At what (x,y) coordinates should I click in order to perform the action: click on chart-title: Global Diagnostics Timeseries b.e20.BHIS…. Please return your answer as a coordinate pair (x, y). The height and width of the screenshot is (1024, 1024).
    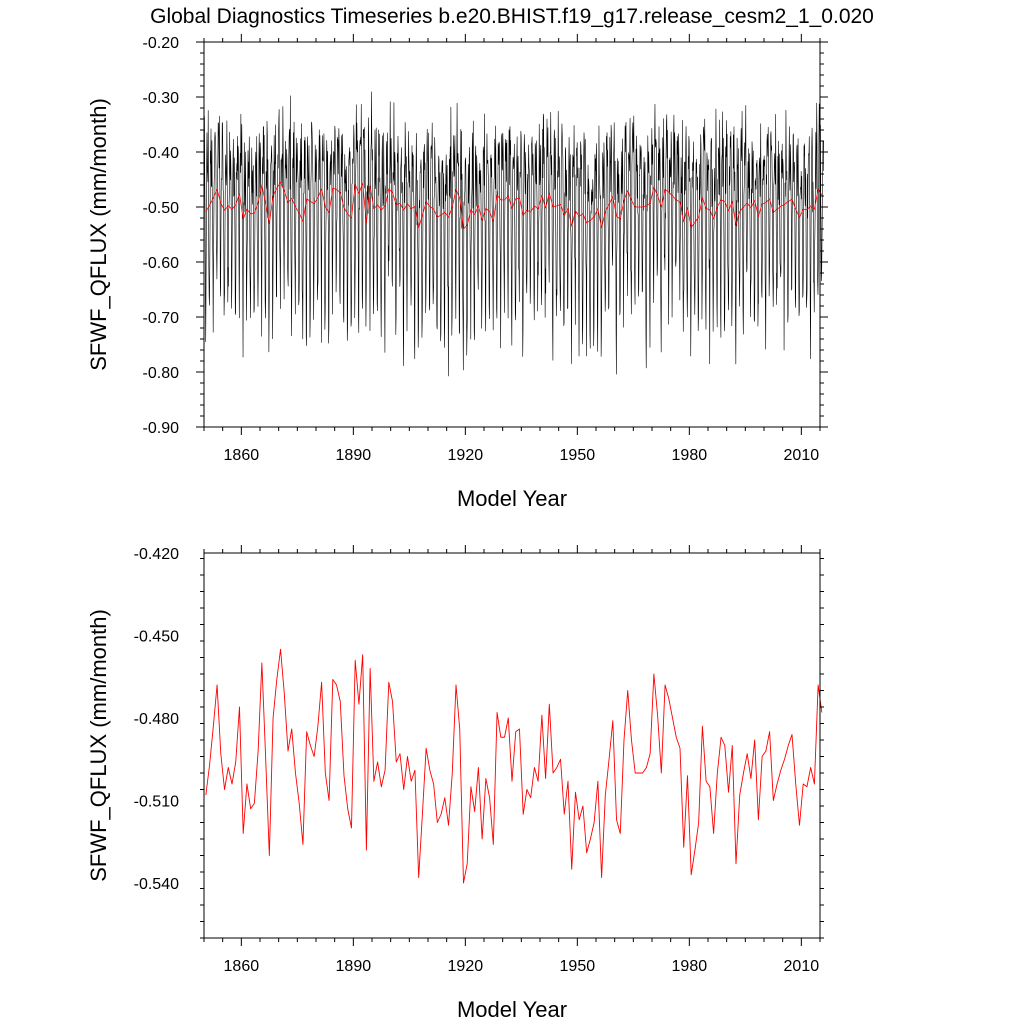
    Looking at the image, I should click on (512, 16).